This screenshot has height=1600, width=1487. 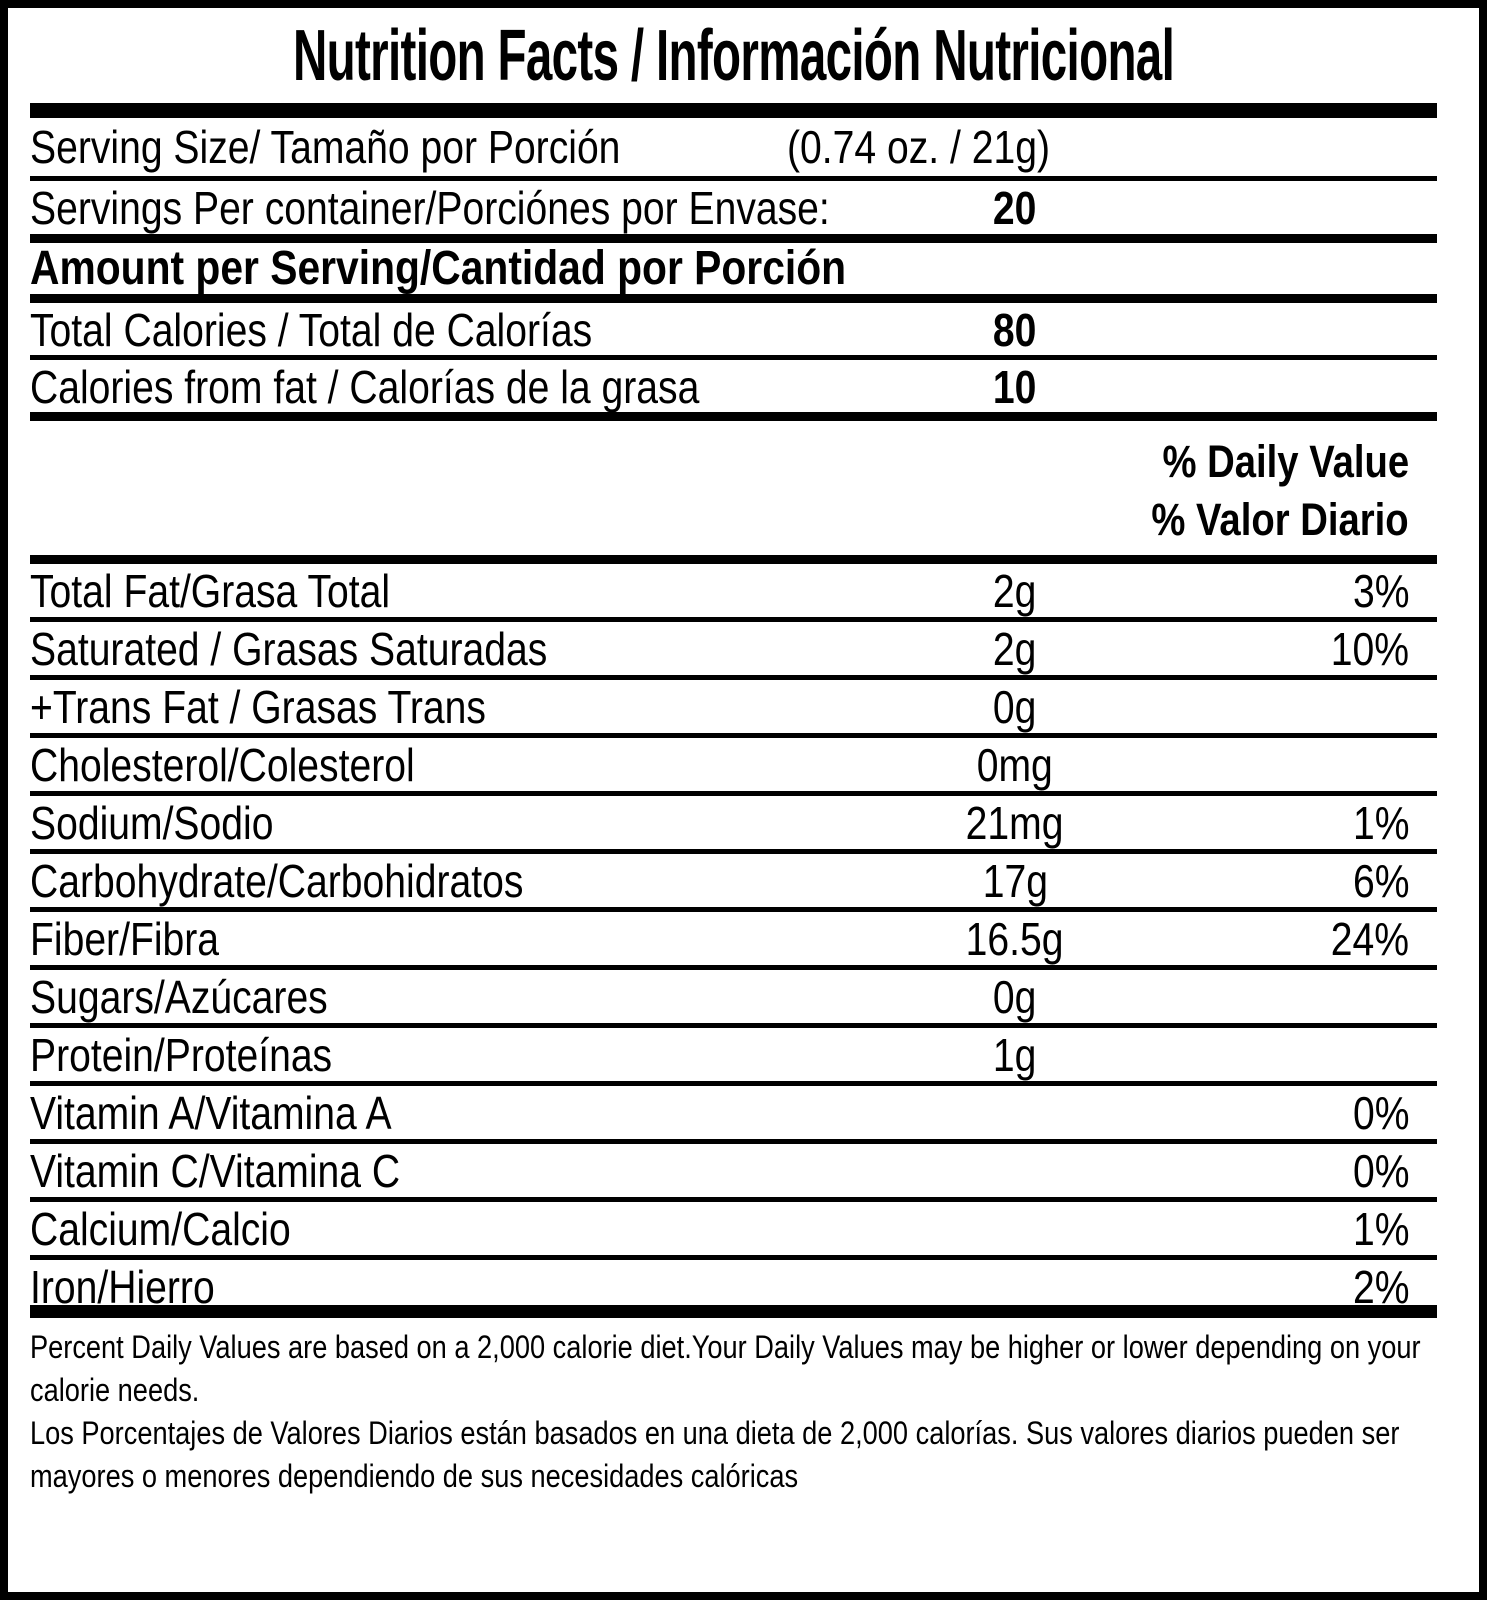 What do you see at coordinates (1369, 939) in the screenshot?
I see `nutrient-daily-value: 24%` at bounding box center [1369, 939].